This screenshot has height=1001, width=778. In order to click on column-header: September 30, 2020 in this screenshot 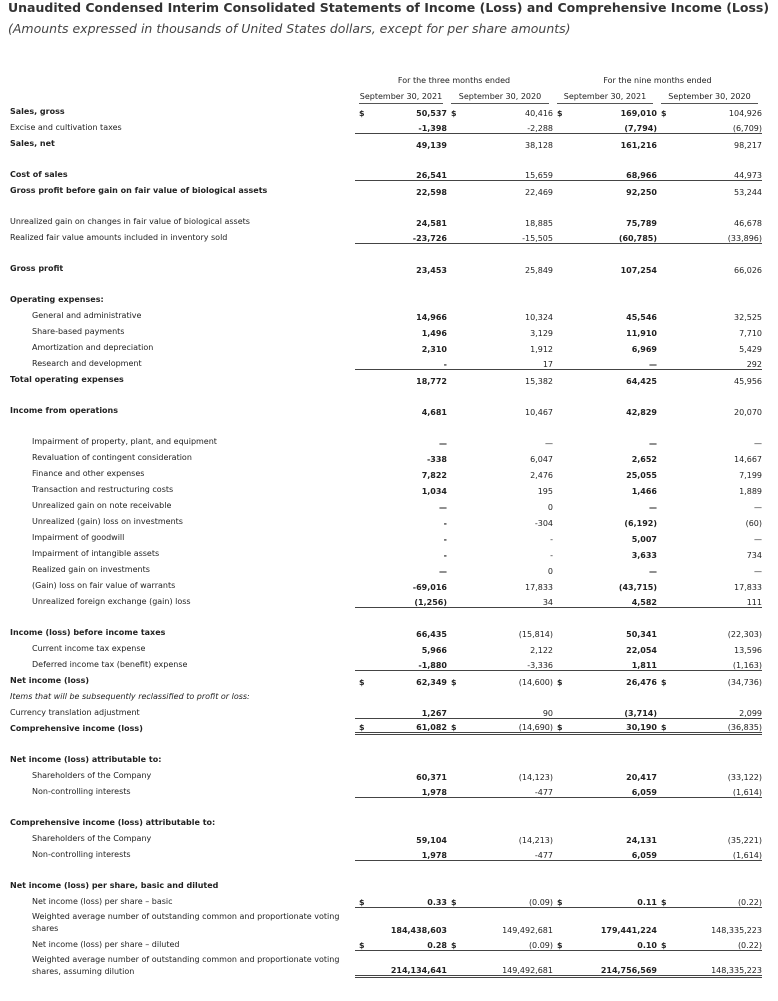, I will do `click(500, 98)`.